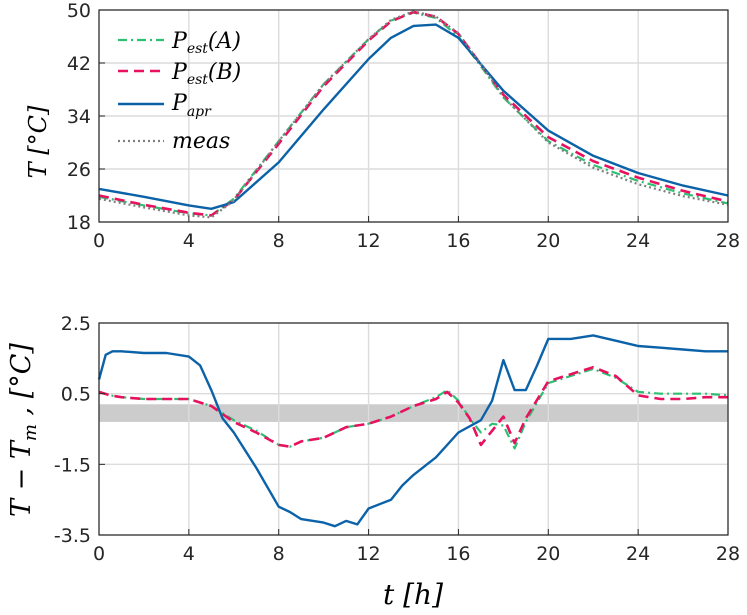 This screenshot has height=615, width=747. What do you see at coordinates (416, 234) in the screenshot?
I see `top-x-ticks: 0 4 8 12 16 20 24 28` at bounding box center [416, 234].